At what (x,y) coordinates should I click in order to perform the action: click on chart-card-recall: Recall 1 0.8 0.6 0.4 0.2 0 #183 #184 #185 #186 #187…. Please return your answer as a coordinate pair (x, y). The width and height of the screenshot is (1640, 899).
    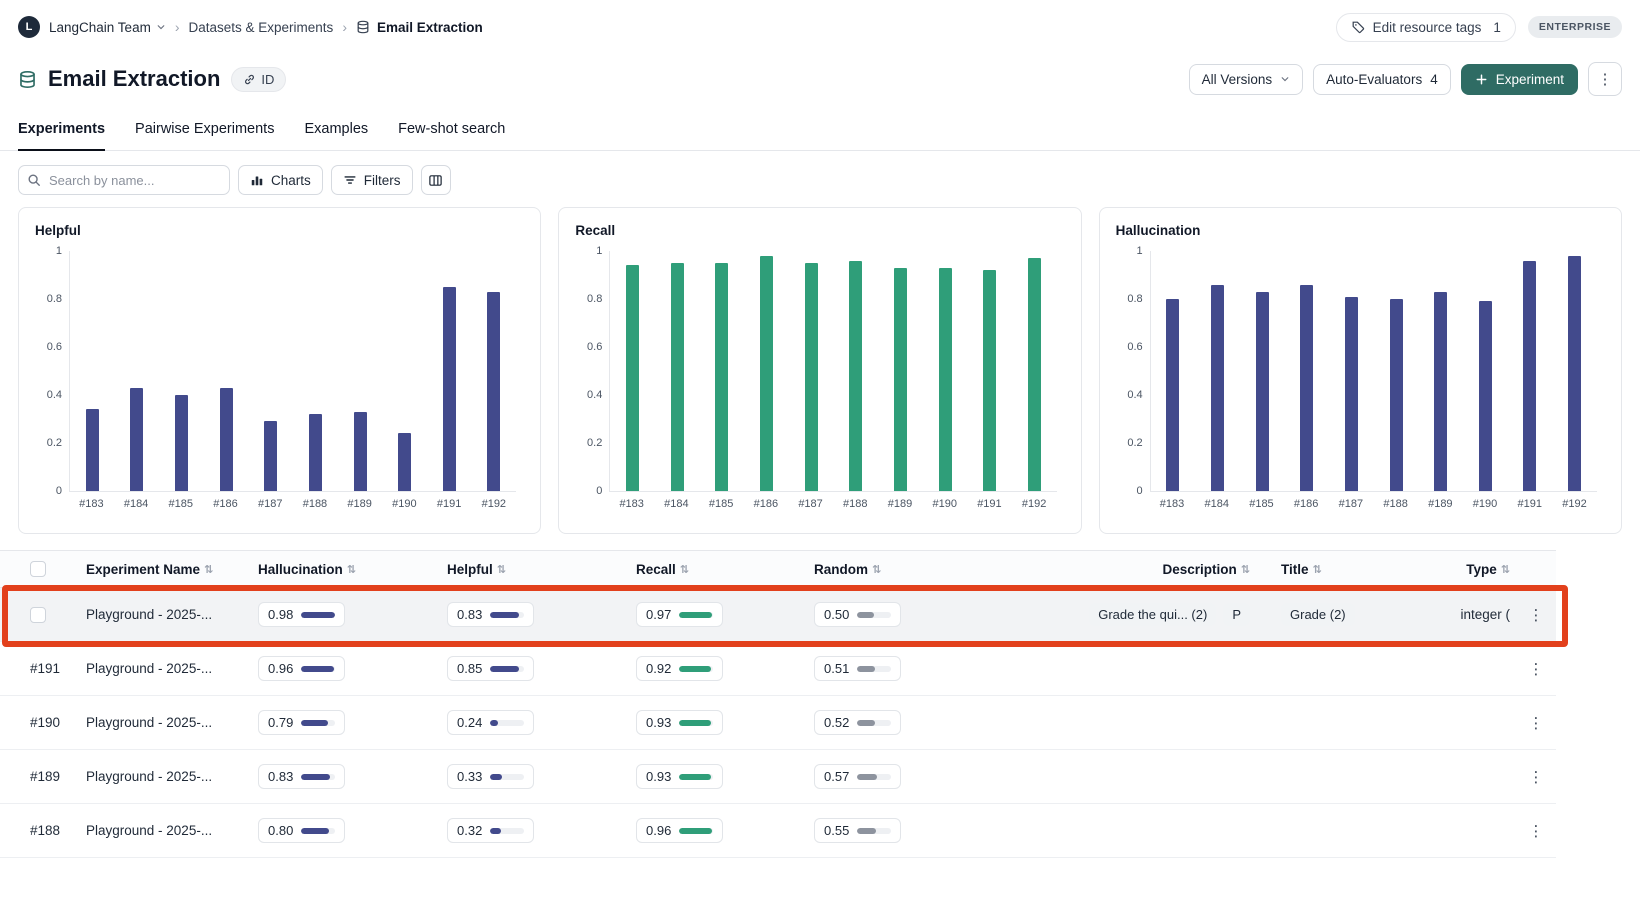
    Looking at the image, I should click on (820, 370).